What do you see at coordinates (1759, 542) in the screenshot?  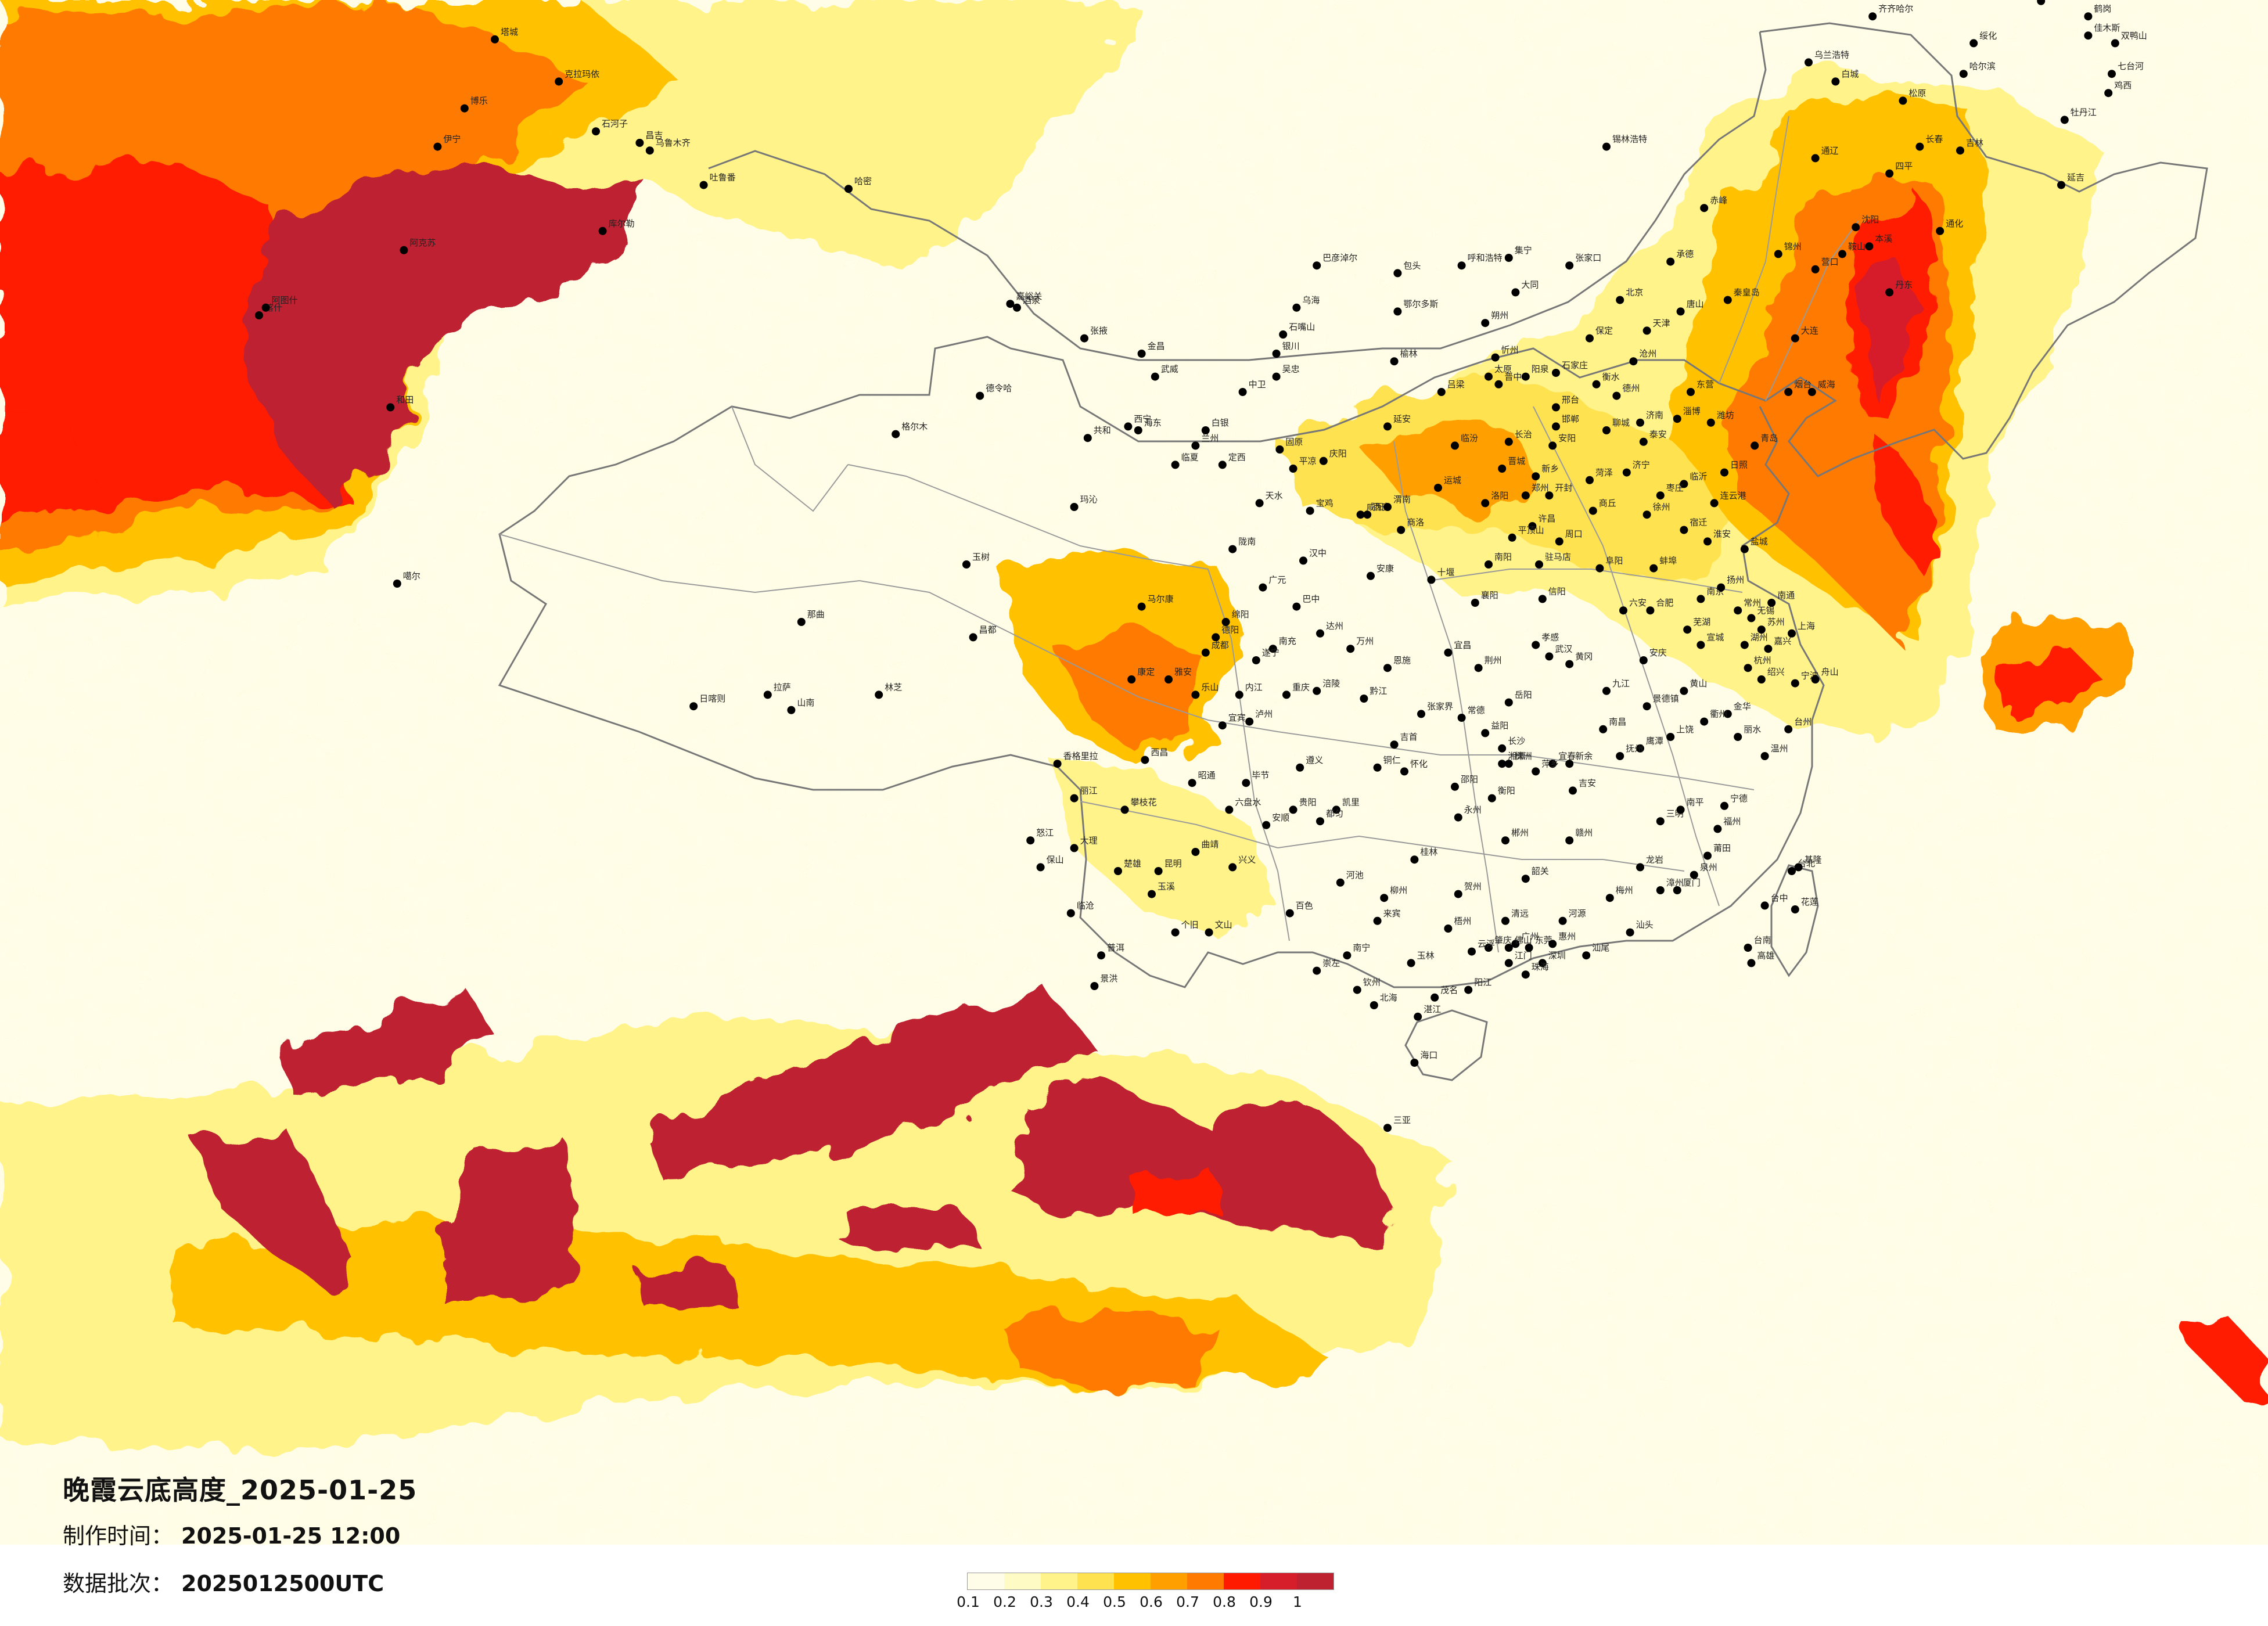 I see `city-label: 盐城` at bounding box center [1759, 542].